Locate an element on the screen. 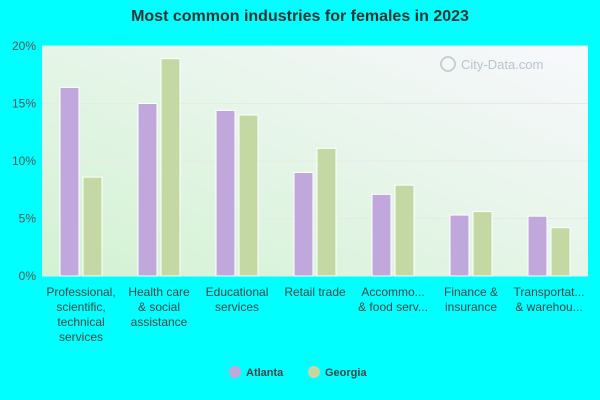 This screenshot has height=400, width=600. watermark-text: City-Data.com is located at coordinates (502, 64).